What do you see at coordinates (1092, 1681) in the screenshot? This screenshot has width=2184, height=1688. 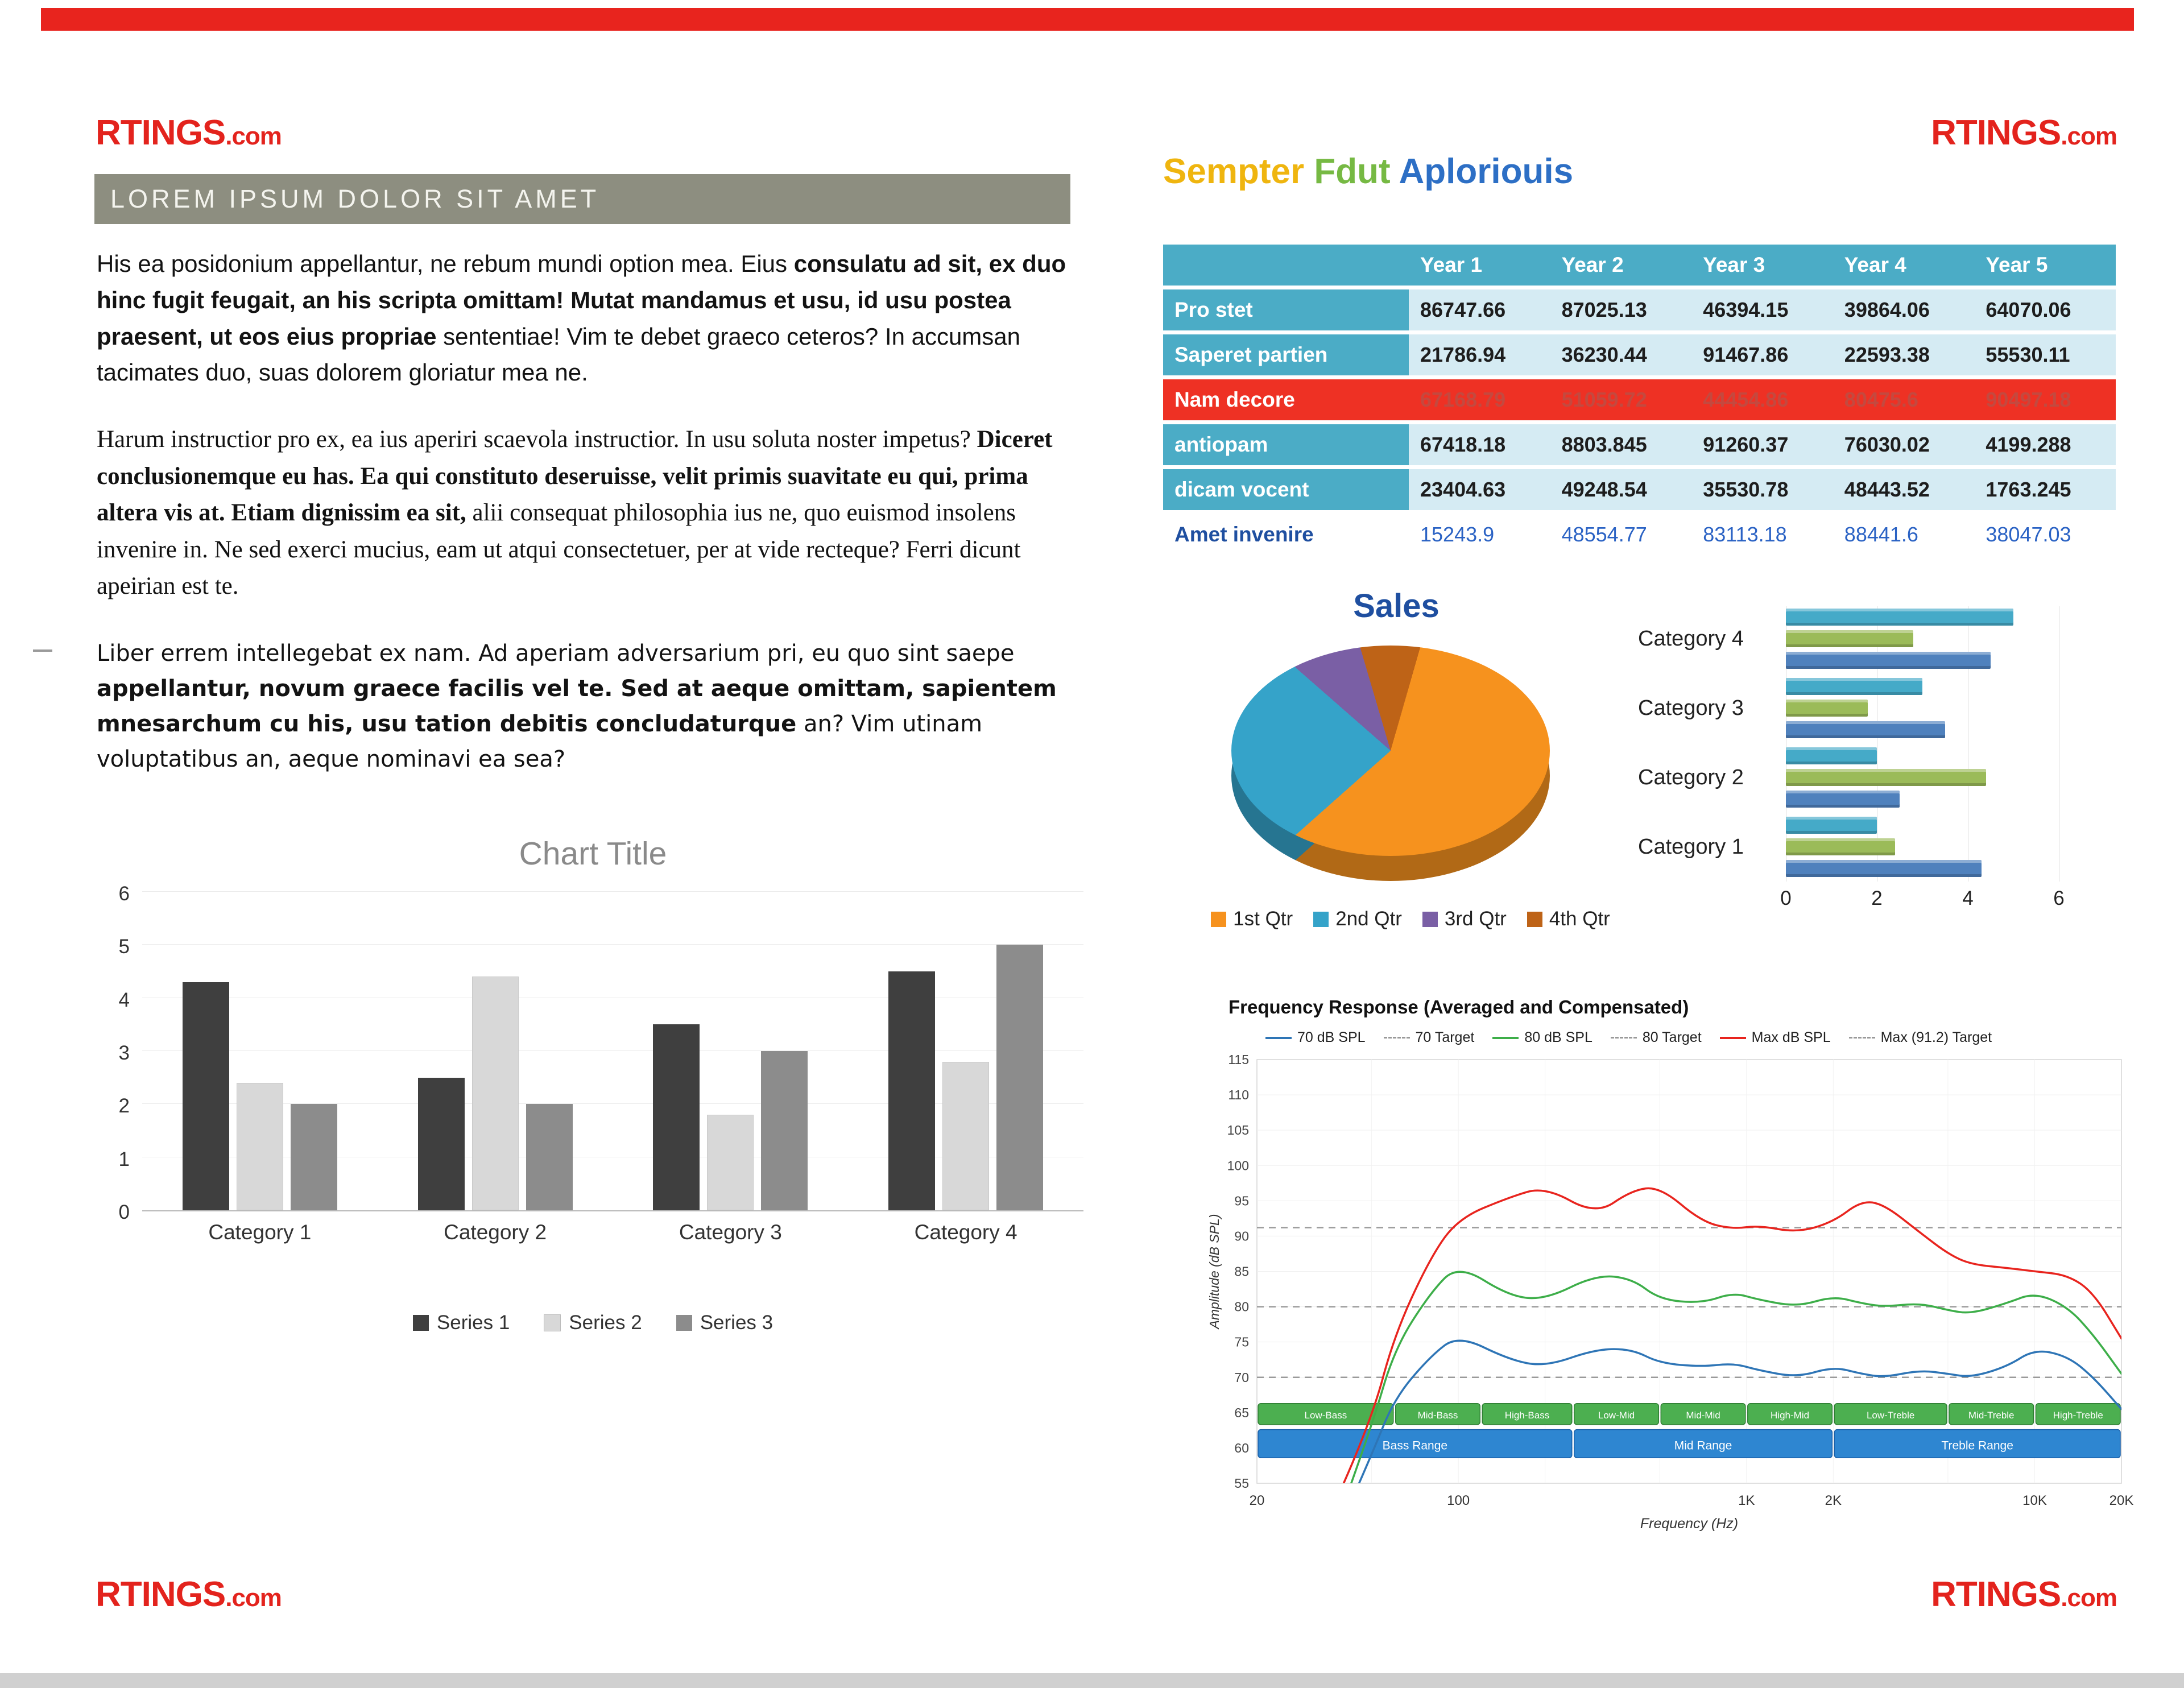 I see `scan-artifact-bottom-strip` at bounding box center [1092, 1681].